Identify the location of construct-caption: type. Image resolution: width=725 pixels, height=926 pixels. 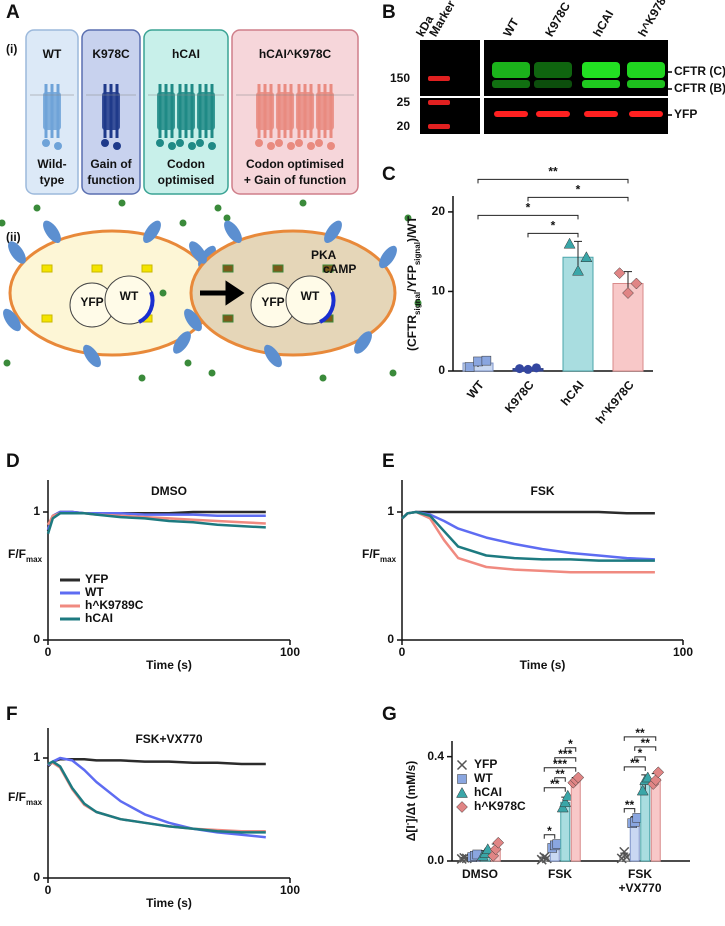
(52, 180).